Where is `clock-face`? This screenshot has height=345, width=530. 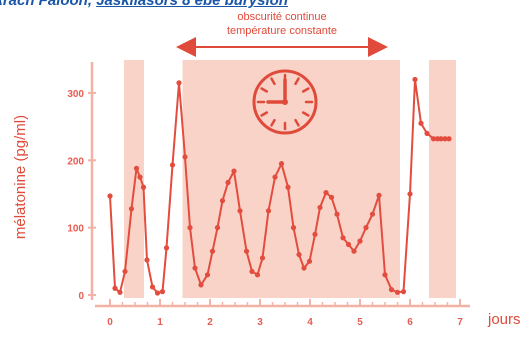
clock-face is located at coordinates (285, 102).